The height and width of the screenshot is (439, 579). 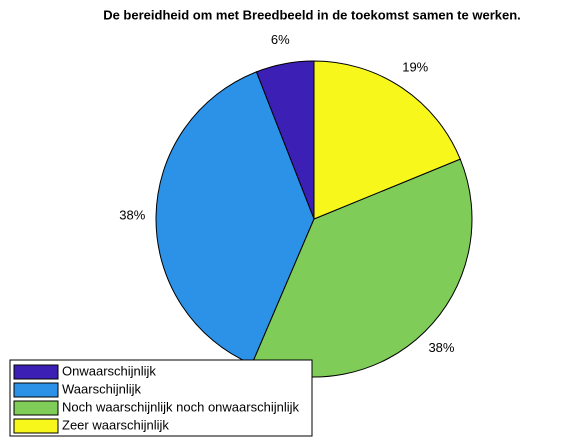 I want to click on slice-label: 19%, so click(x=415, y=67).